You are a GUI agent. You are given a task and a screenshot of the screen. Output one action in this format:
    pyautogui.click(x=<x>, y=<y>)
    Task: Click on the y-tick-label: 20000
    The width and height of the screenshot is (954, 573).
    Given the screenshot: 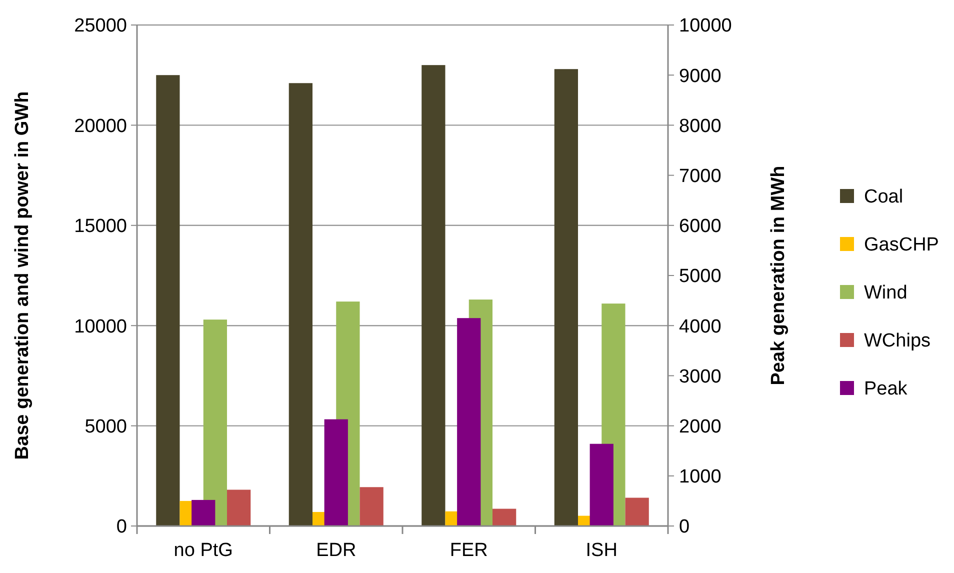 What is the action you would take?
    pyautogui.click(x=100, y=126)
    